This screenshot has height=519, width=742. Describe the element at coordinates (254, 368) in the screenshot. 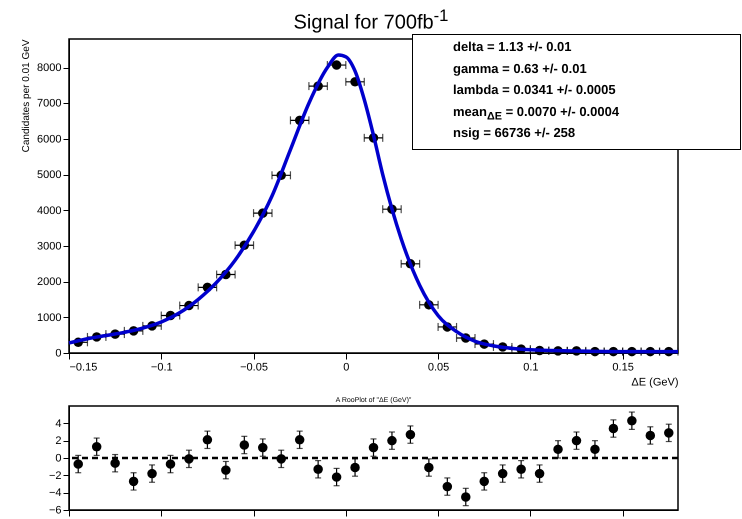

I see `x-tick-label: −0.05` at that location.